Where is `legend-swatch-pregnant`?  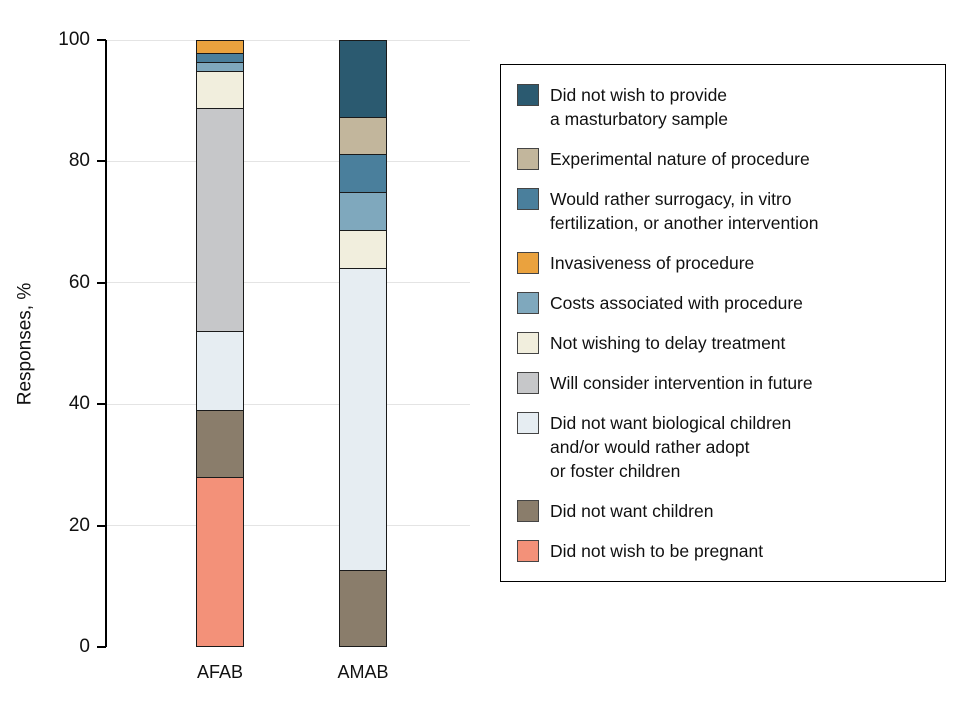
legend-swatch-pregnant is located at coordinates (528, 551).